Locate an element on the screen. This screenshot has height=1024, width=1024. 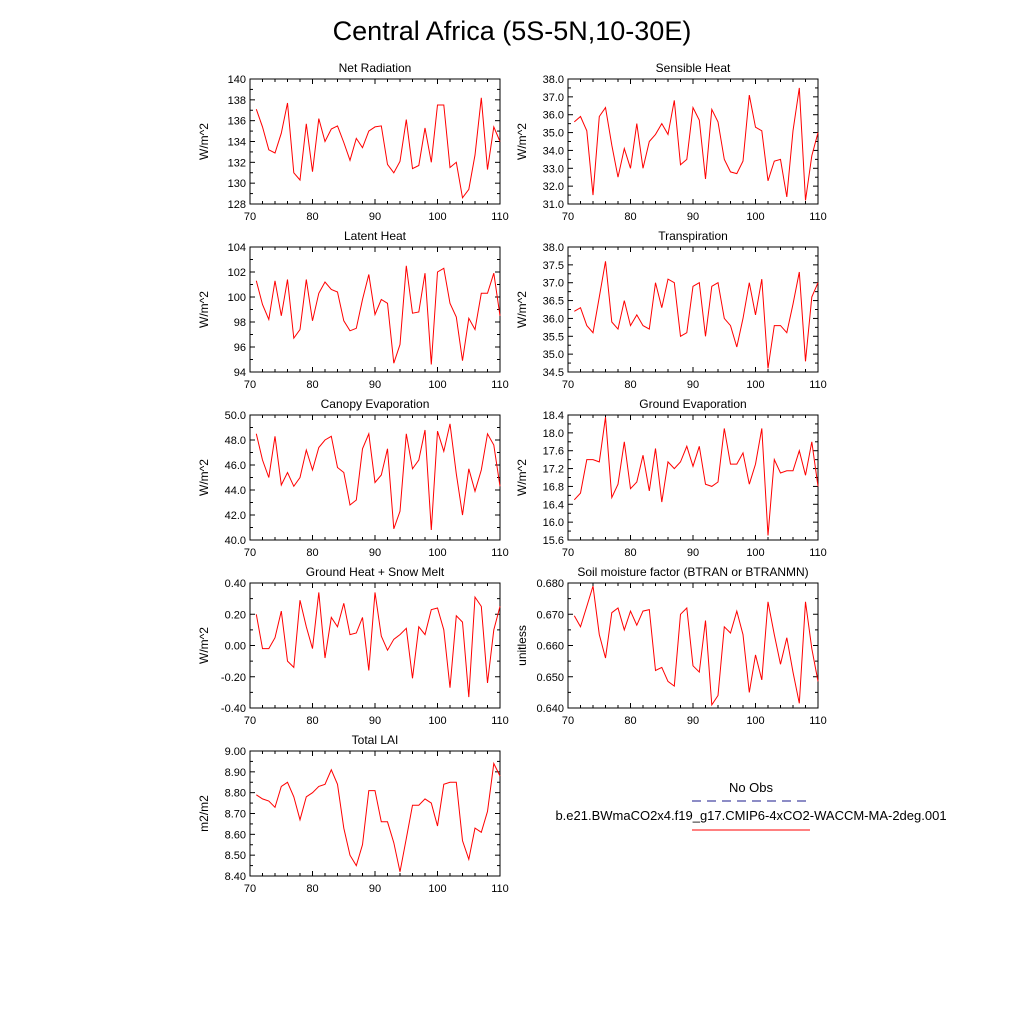
y-tick-label: -0.20 is located at coordinates (233, 678).